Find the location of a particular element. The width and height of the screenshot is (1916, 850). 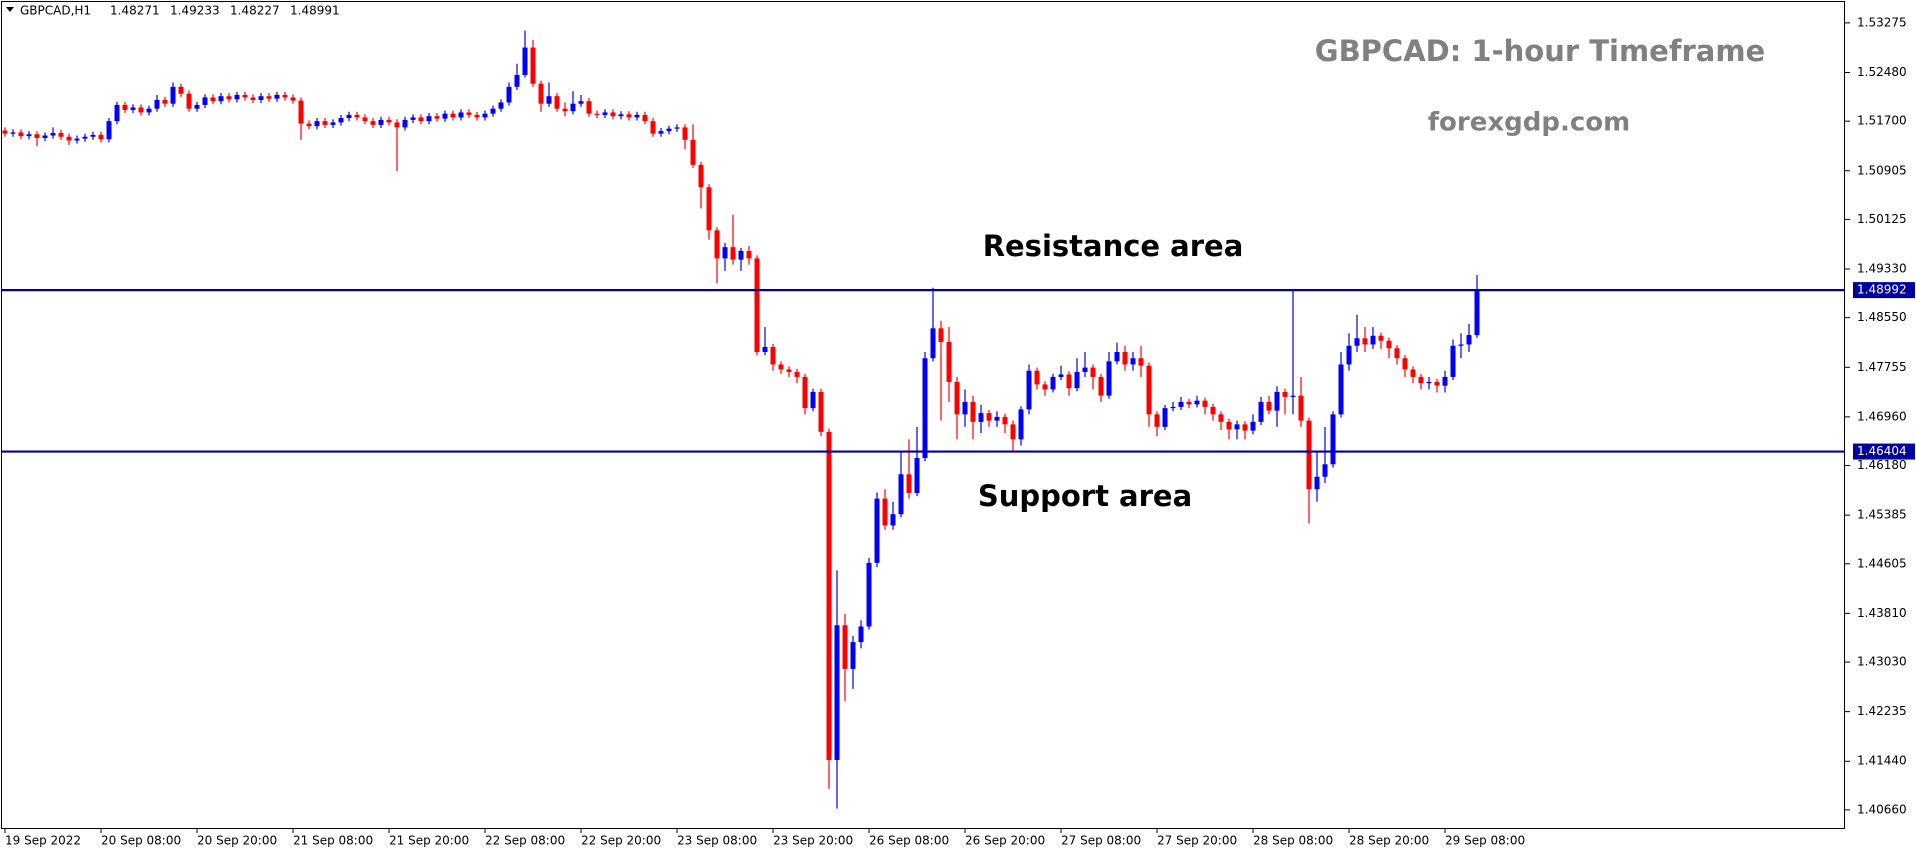

x-tick-label: 23 Sep 20:00 is located at coordinates (813, 841).